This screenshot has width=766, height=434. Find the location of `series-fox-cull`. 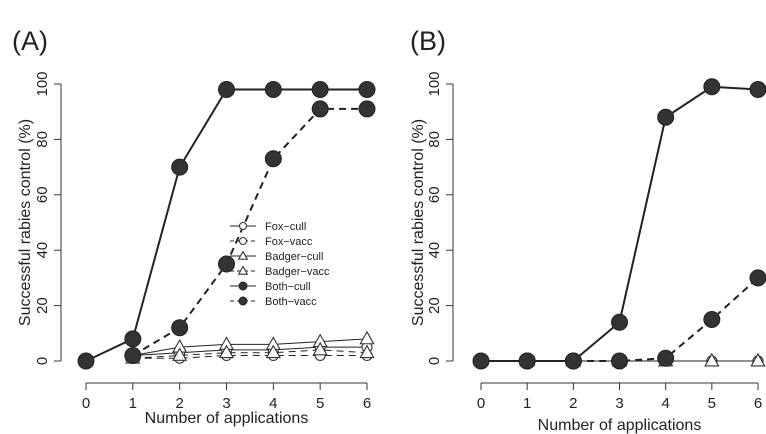

series-fox-cull is located at coordinates (250, 351).